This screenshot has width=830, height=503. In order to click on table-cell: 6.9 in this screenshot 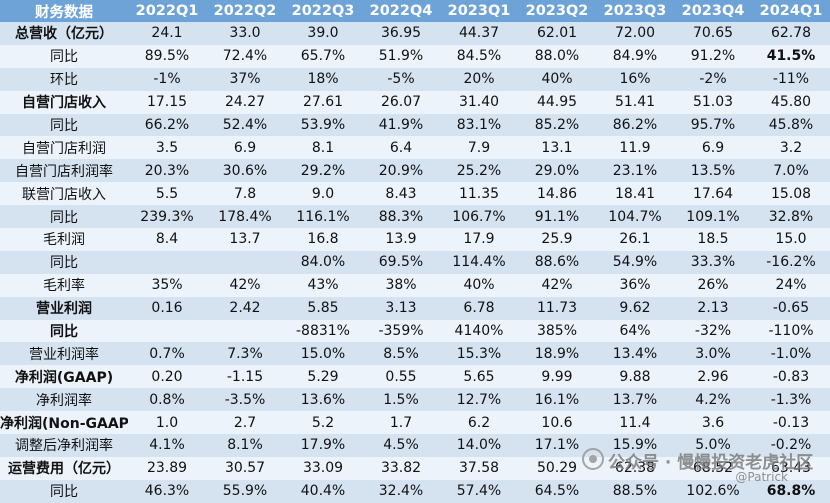, I will do `click(245, 148)`.